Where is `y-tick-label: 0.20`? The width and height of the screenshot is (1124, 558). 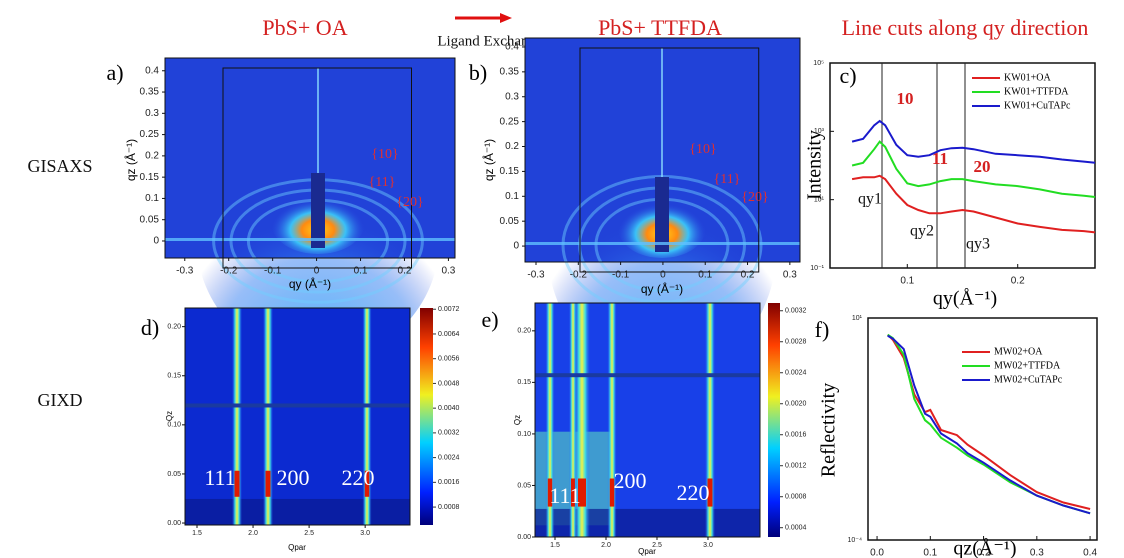 y-tick-label: 0.20 is located at coordinates (524, 331).